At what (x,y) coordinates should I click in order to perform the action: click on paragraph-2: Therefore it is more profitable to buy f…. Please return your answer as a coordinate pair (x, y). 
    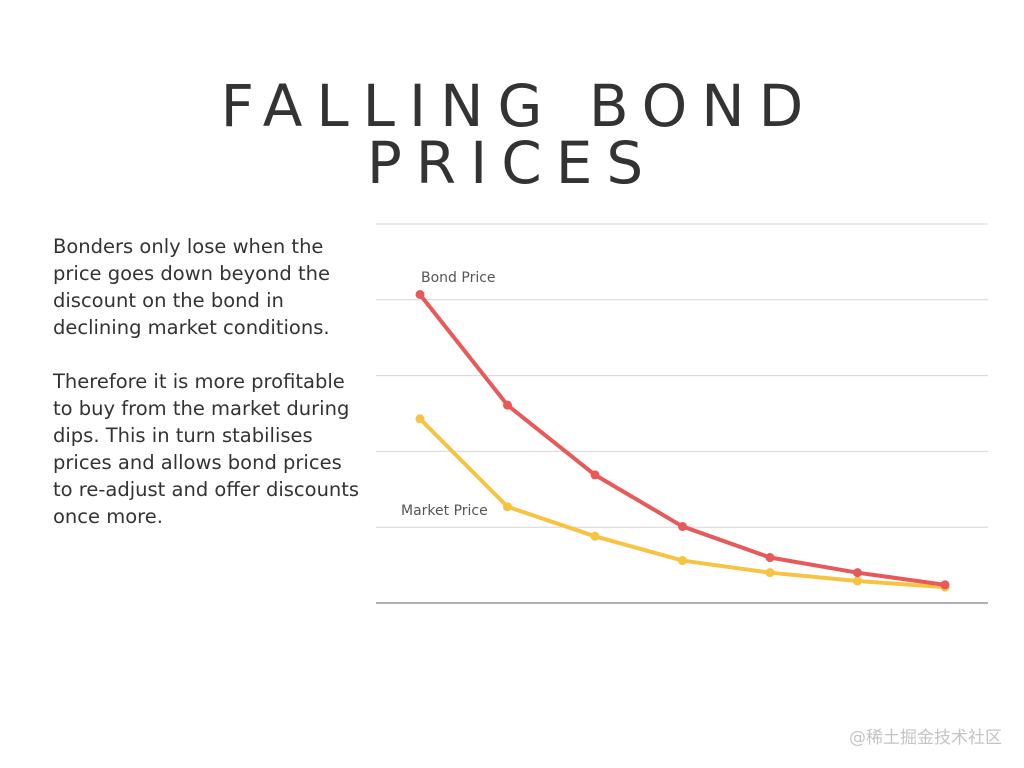
    Looking at the image, I should click on (206, 449).